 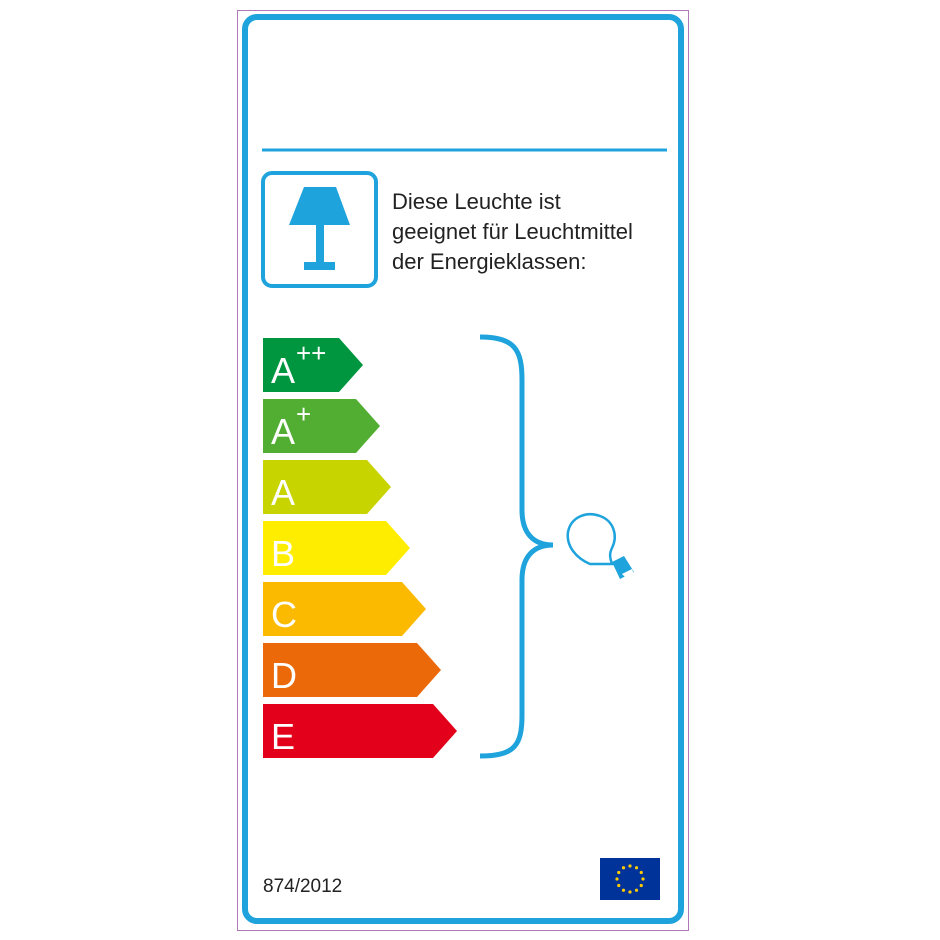 I want to click on range-brace, so click(x=516, y=546).